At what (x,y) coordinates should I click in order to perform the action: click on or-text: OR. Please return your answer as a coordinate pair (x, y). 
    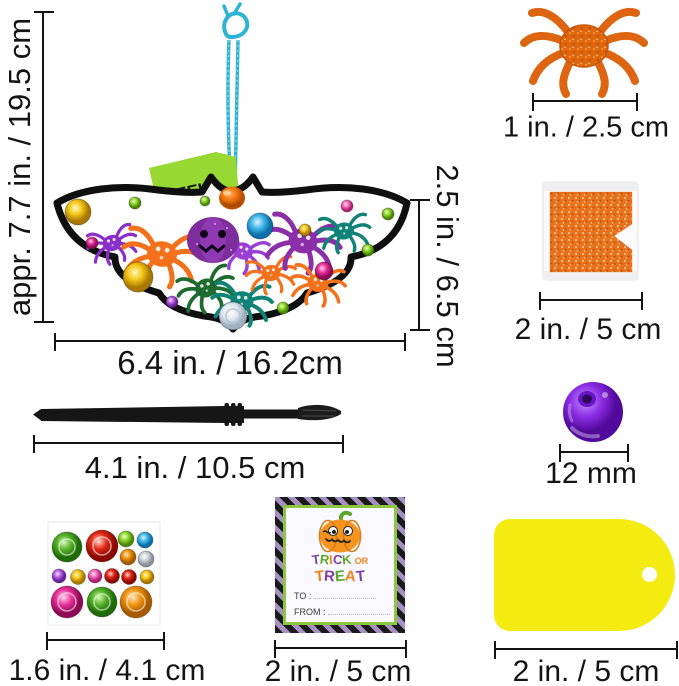
    Looking at the image, I should click on (361, 561).